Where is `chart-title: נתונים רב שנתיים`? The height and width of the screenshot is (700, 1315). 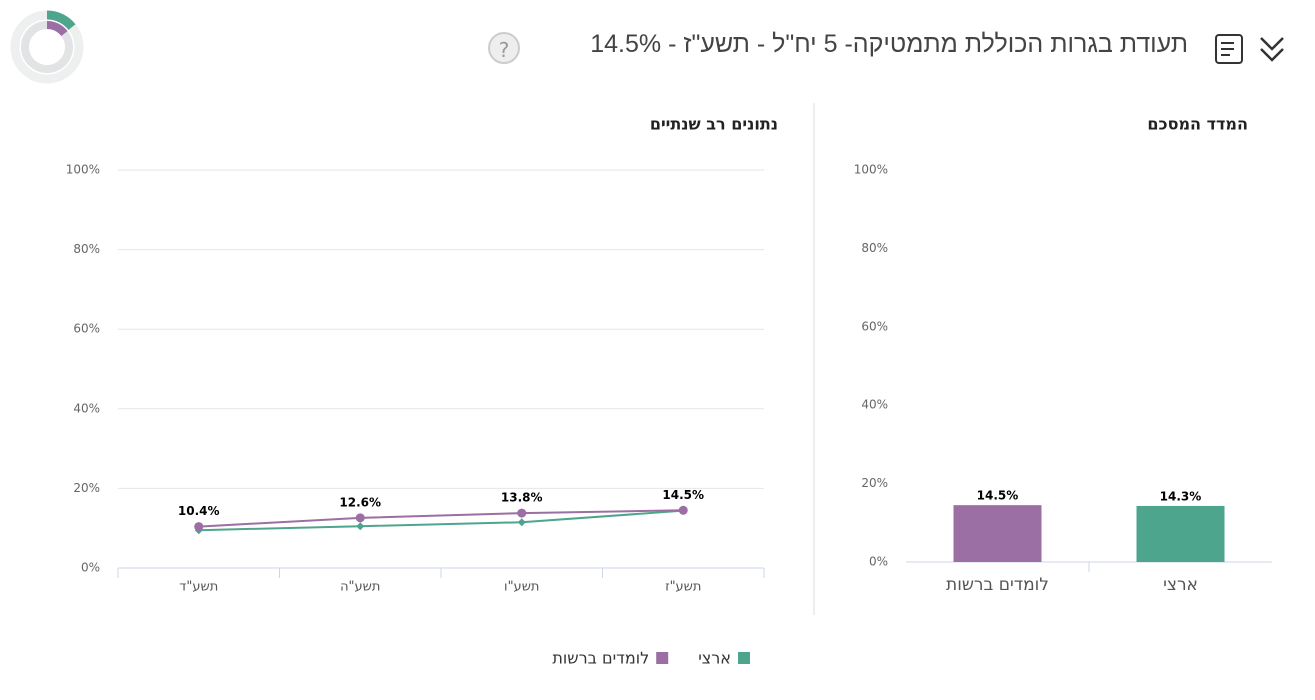
chart-title: נתונים רב שנתיים is located at coordinates (714, 124).